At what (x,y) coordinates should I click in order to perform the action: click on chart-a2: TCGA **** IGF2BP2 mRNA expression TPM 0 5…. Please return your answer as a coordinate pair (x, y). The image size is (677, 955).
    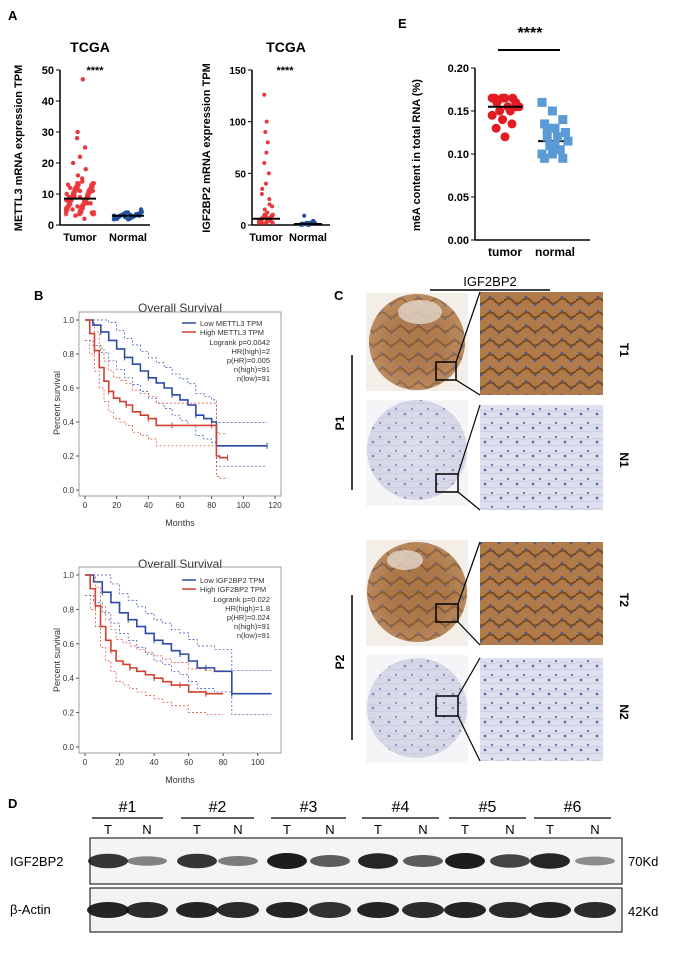
    Looking at the image, I should click on (265, 141).